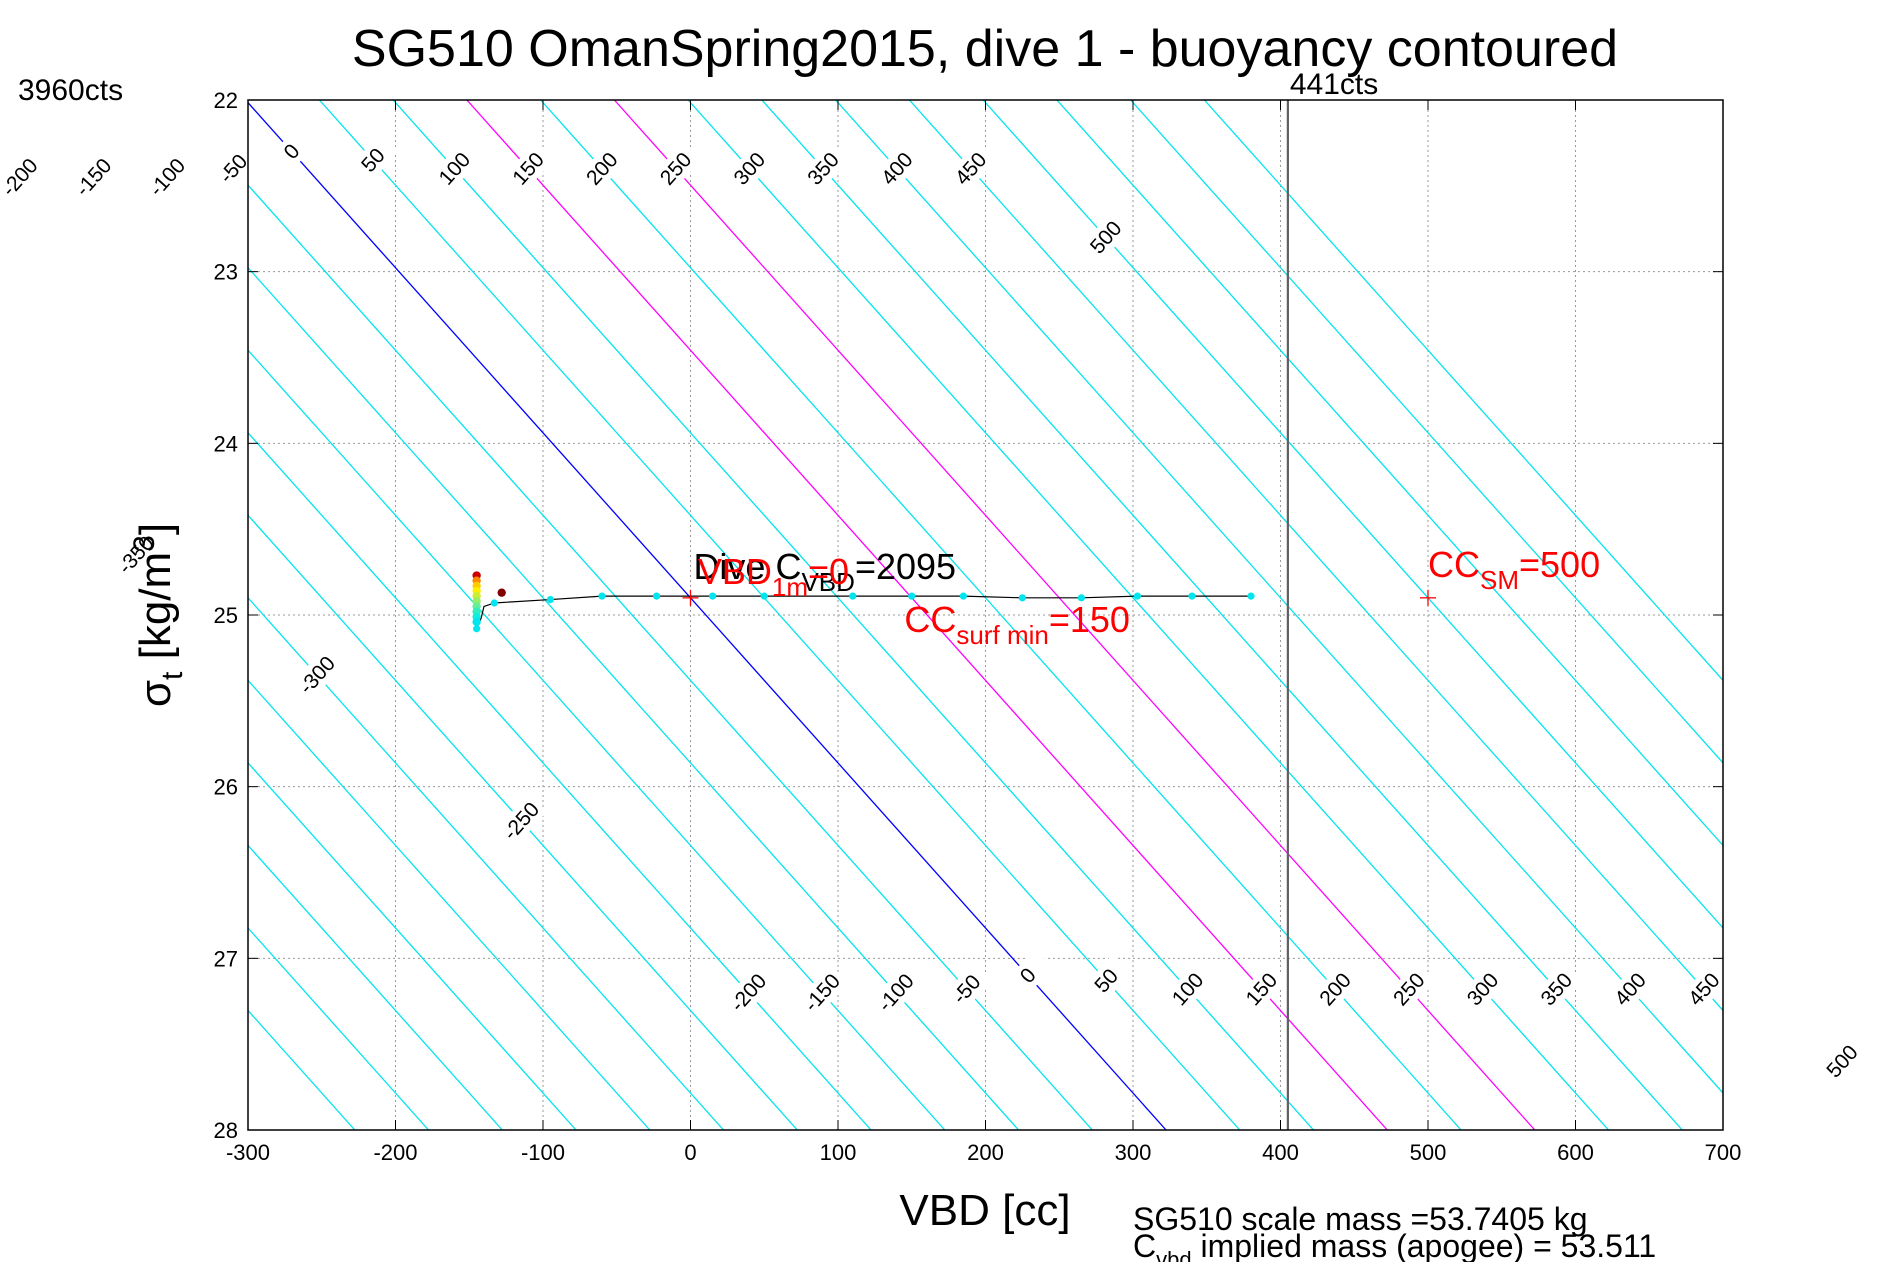 This screenshot has width=1891, height=1262. Describe the element at coordinates (1089, 619) in the screenshot. I see `annotation-part: =150` at that location.